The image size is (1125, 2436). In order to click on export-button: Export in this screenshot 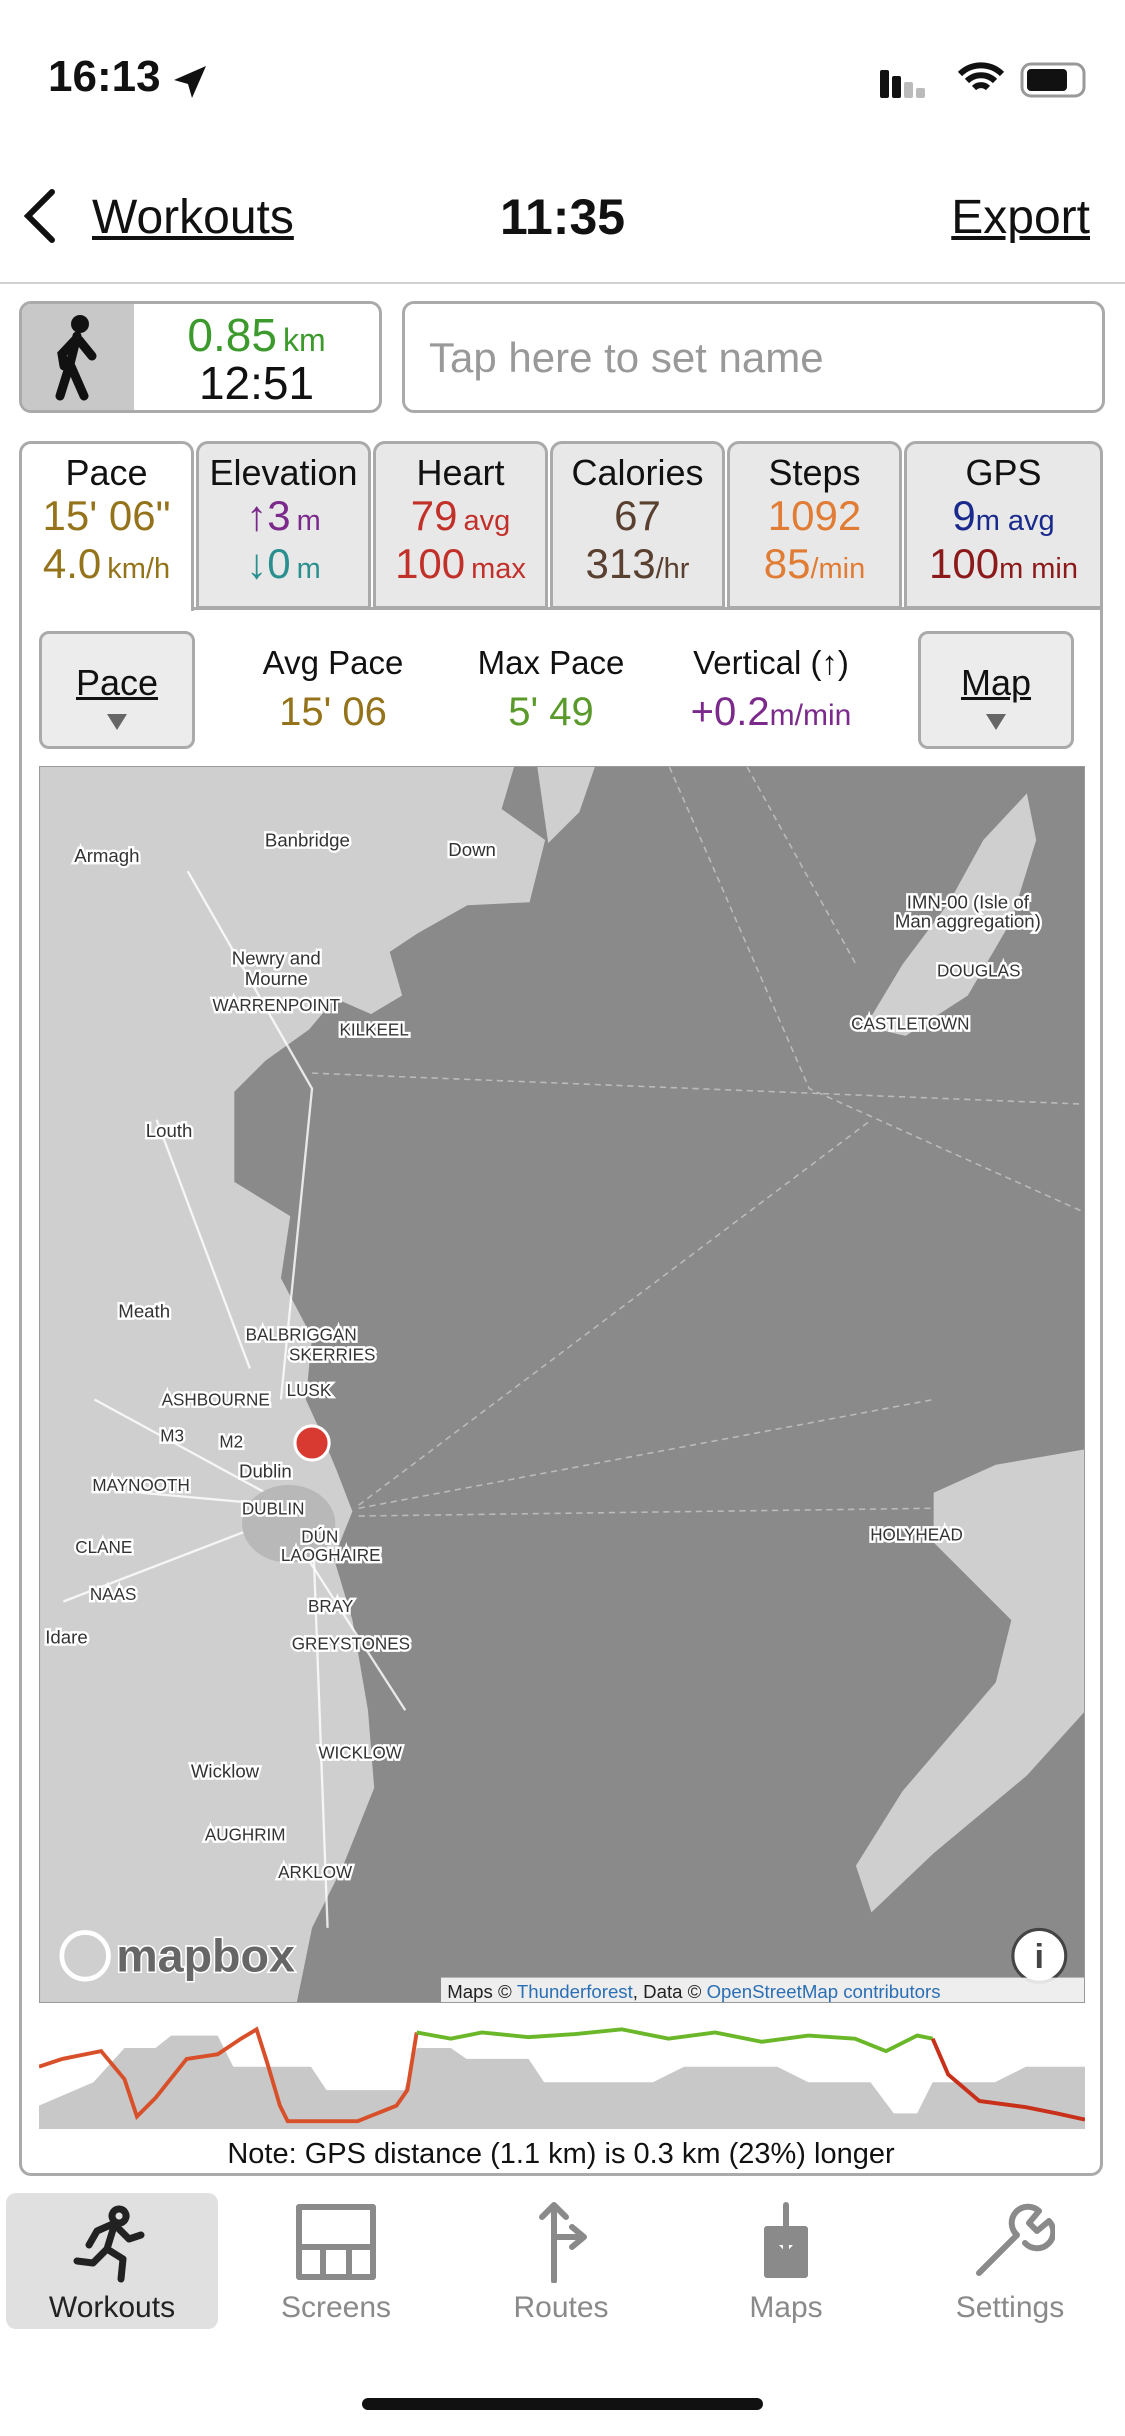, I will do `click(1000, 215)`.